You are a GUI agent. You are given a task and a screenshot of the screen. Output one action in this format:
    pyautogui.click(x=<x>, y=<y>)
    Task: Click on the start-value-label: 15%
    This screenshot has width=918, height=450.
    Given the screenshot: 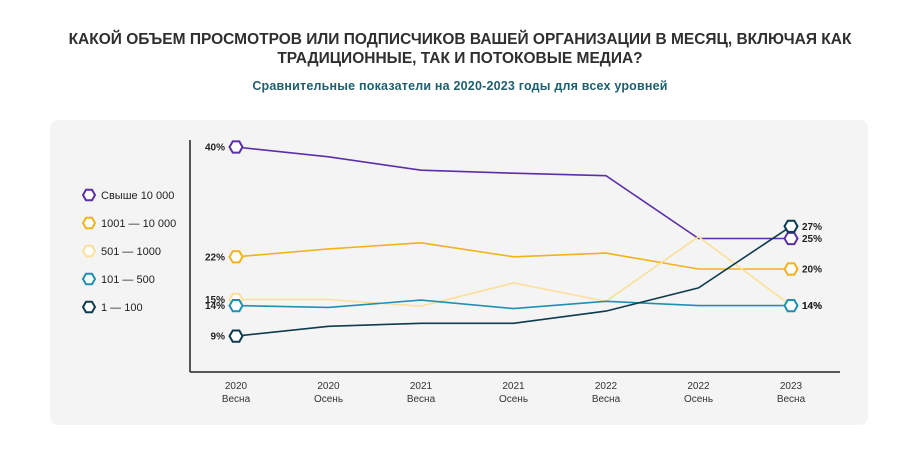 What is the action you would take?
    pyautogui.click(x=215, y=300)
    